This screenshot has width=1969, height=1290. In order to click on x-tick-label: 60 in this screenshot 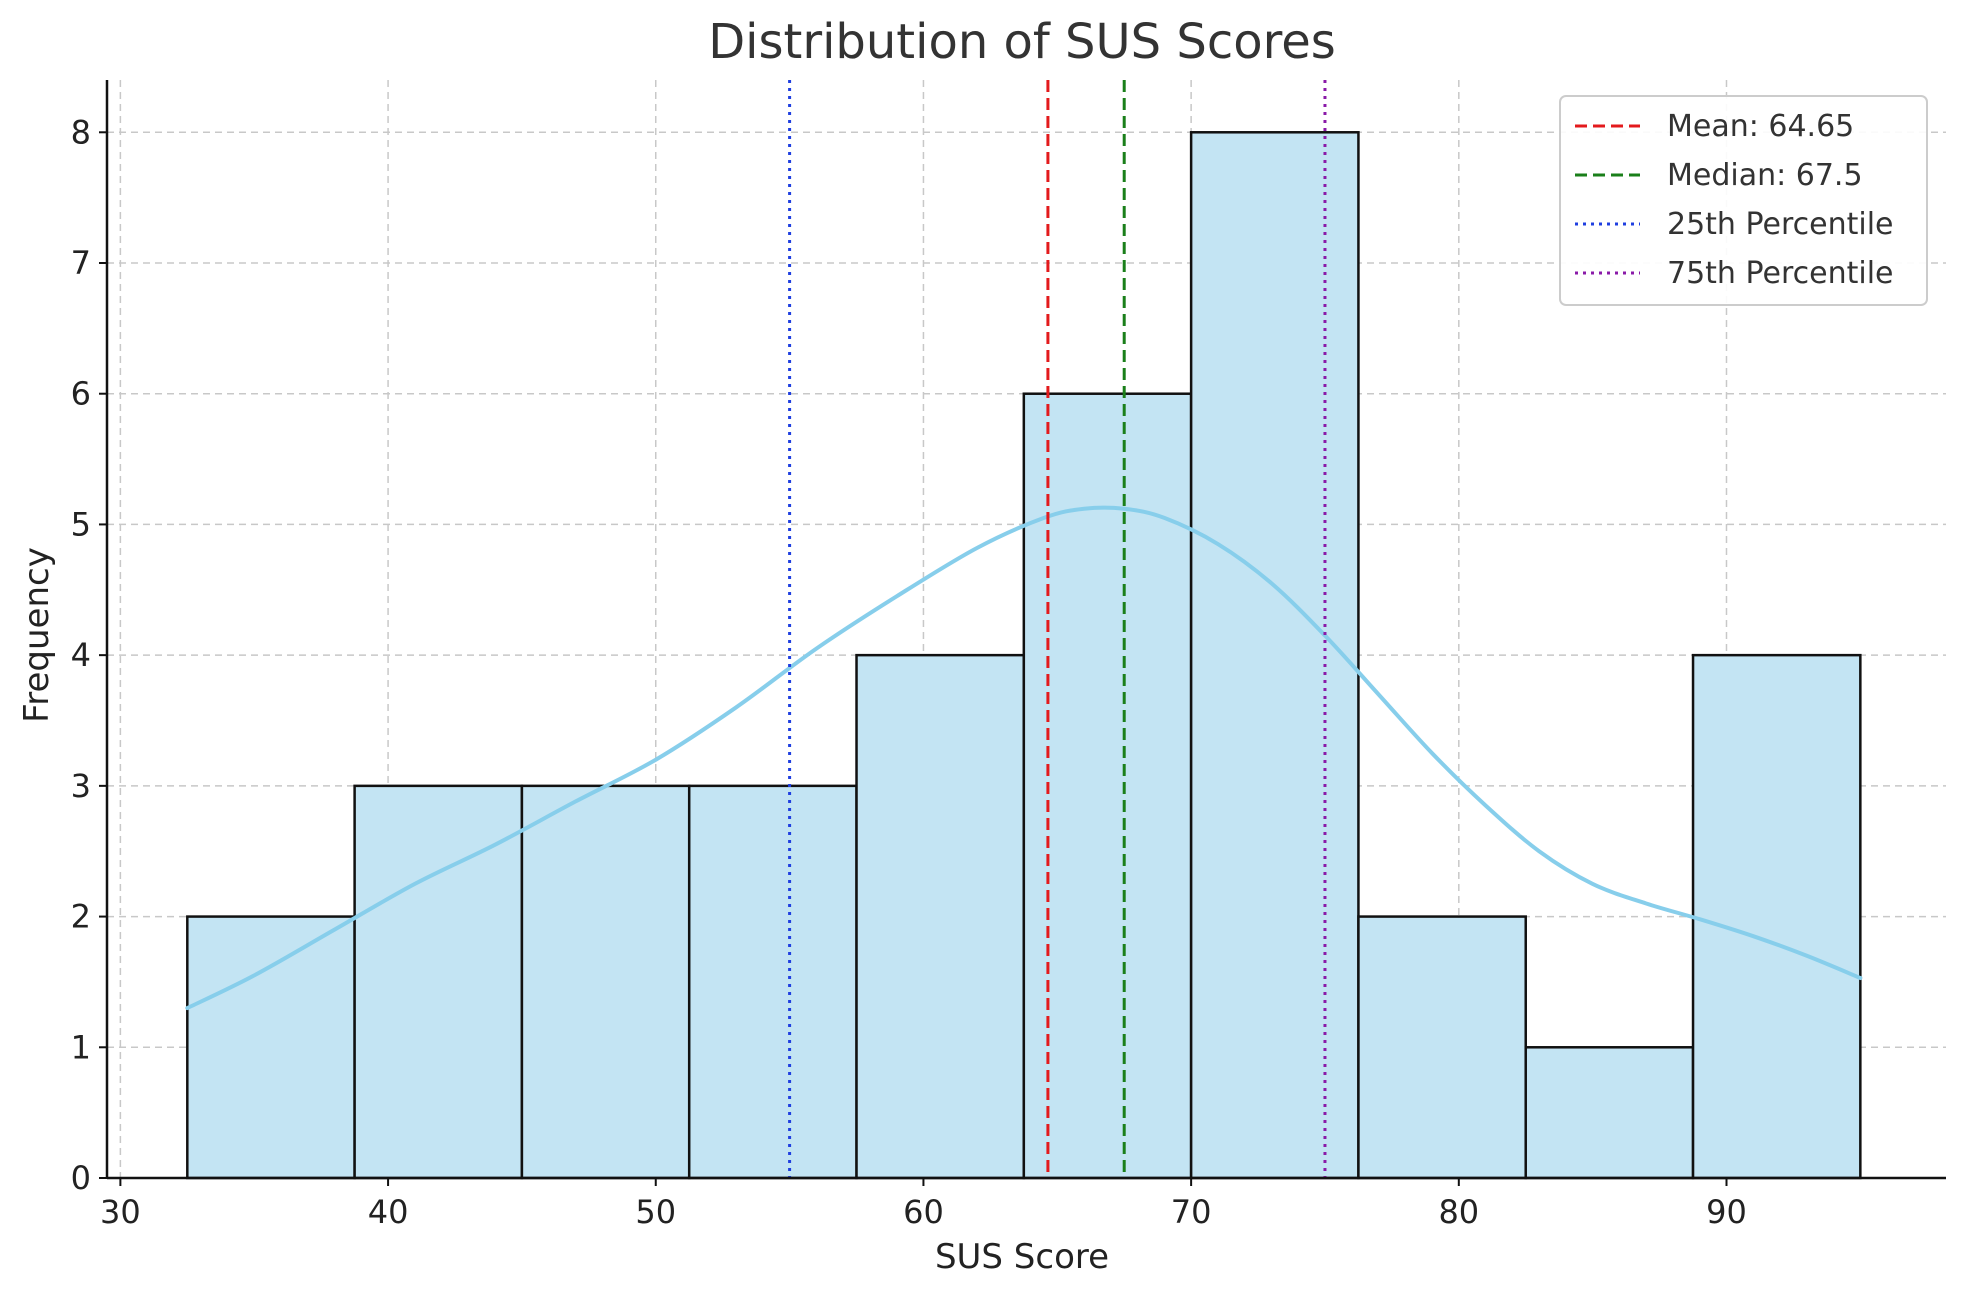, I will do `click(923, 1212)`.